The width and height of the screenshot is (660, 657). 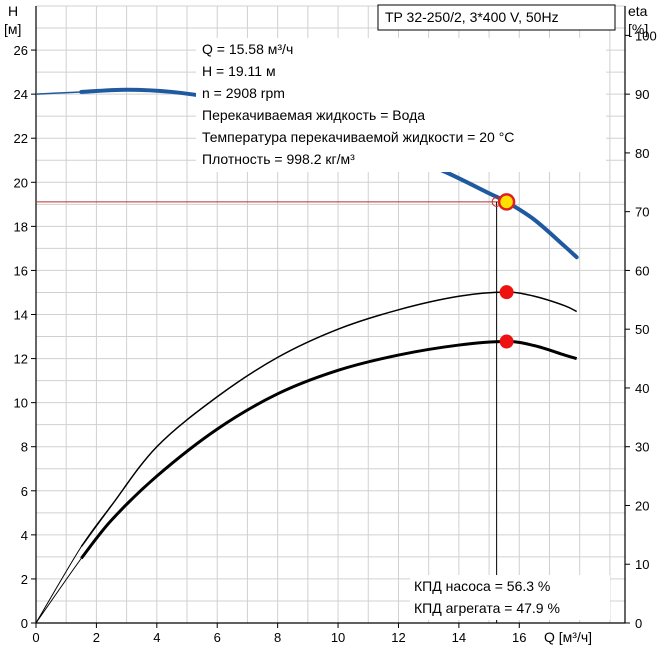 I want to click on series-line-eta-pump-lead, so click(x=73, y=564).